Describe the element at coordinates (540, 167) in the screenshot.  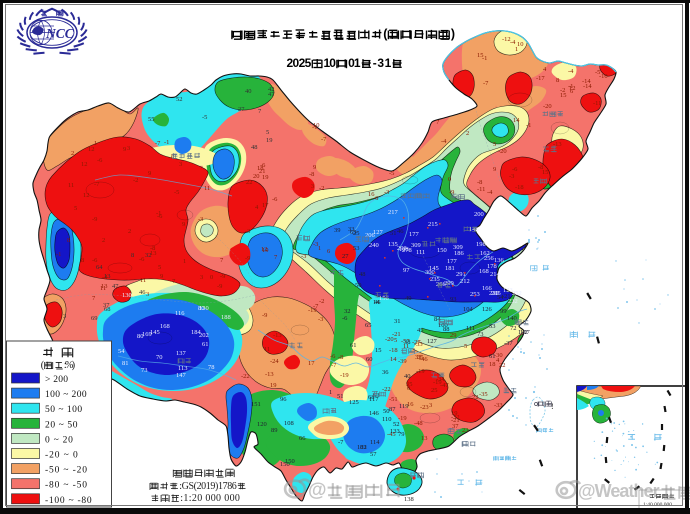
I see `svg-text: -8` at that location.